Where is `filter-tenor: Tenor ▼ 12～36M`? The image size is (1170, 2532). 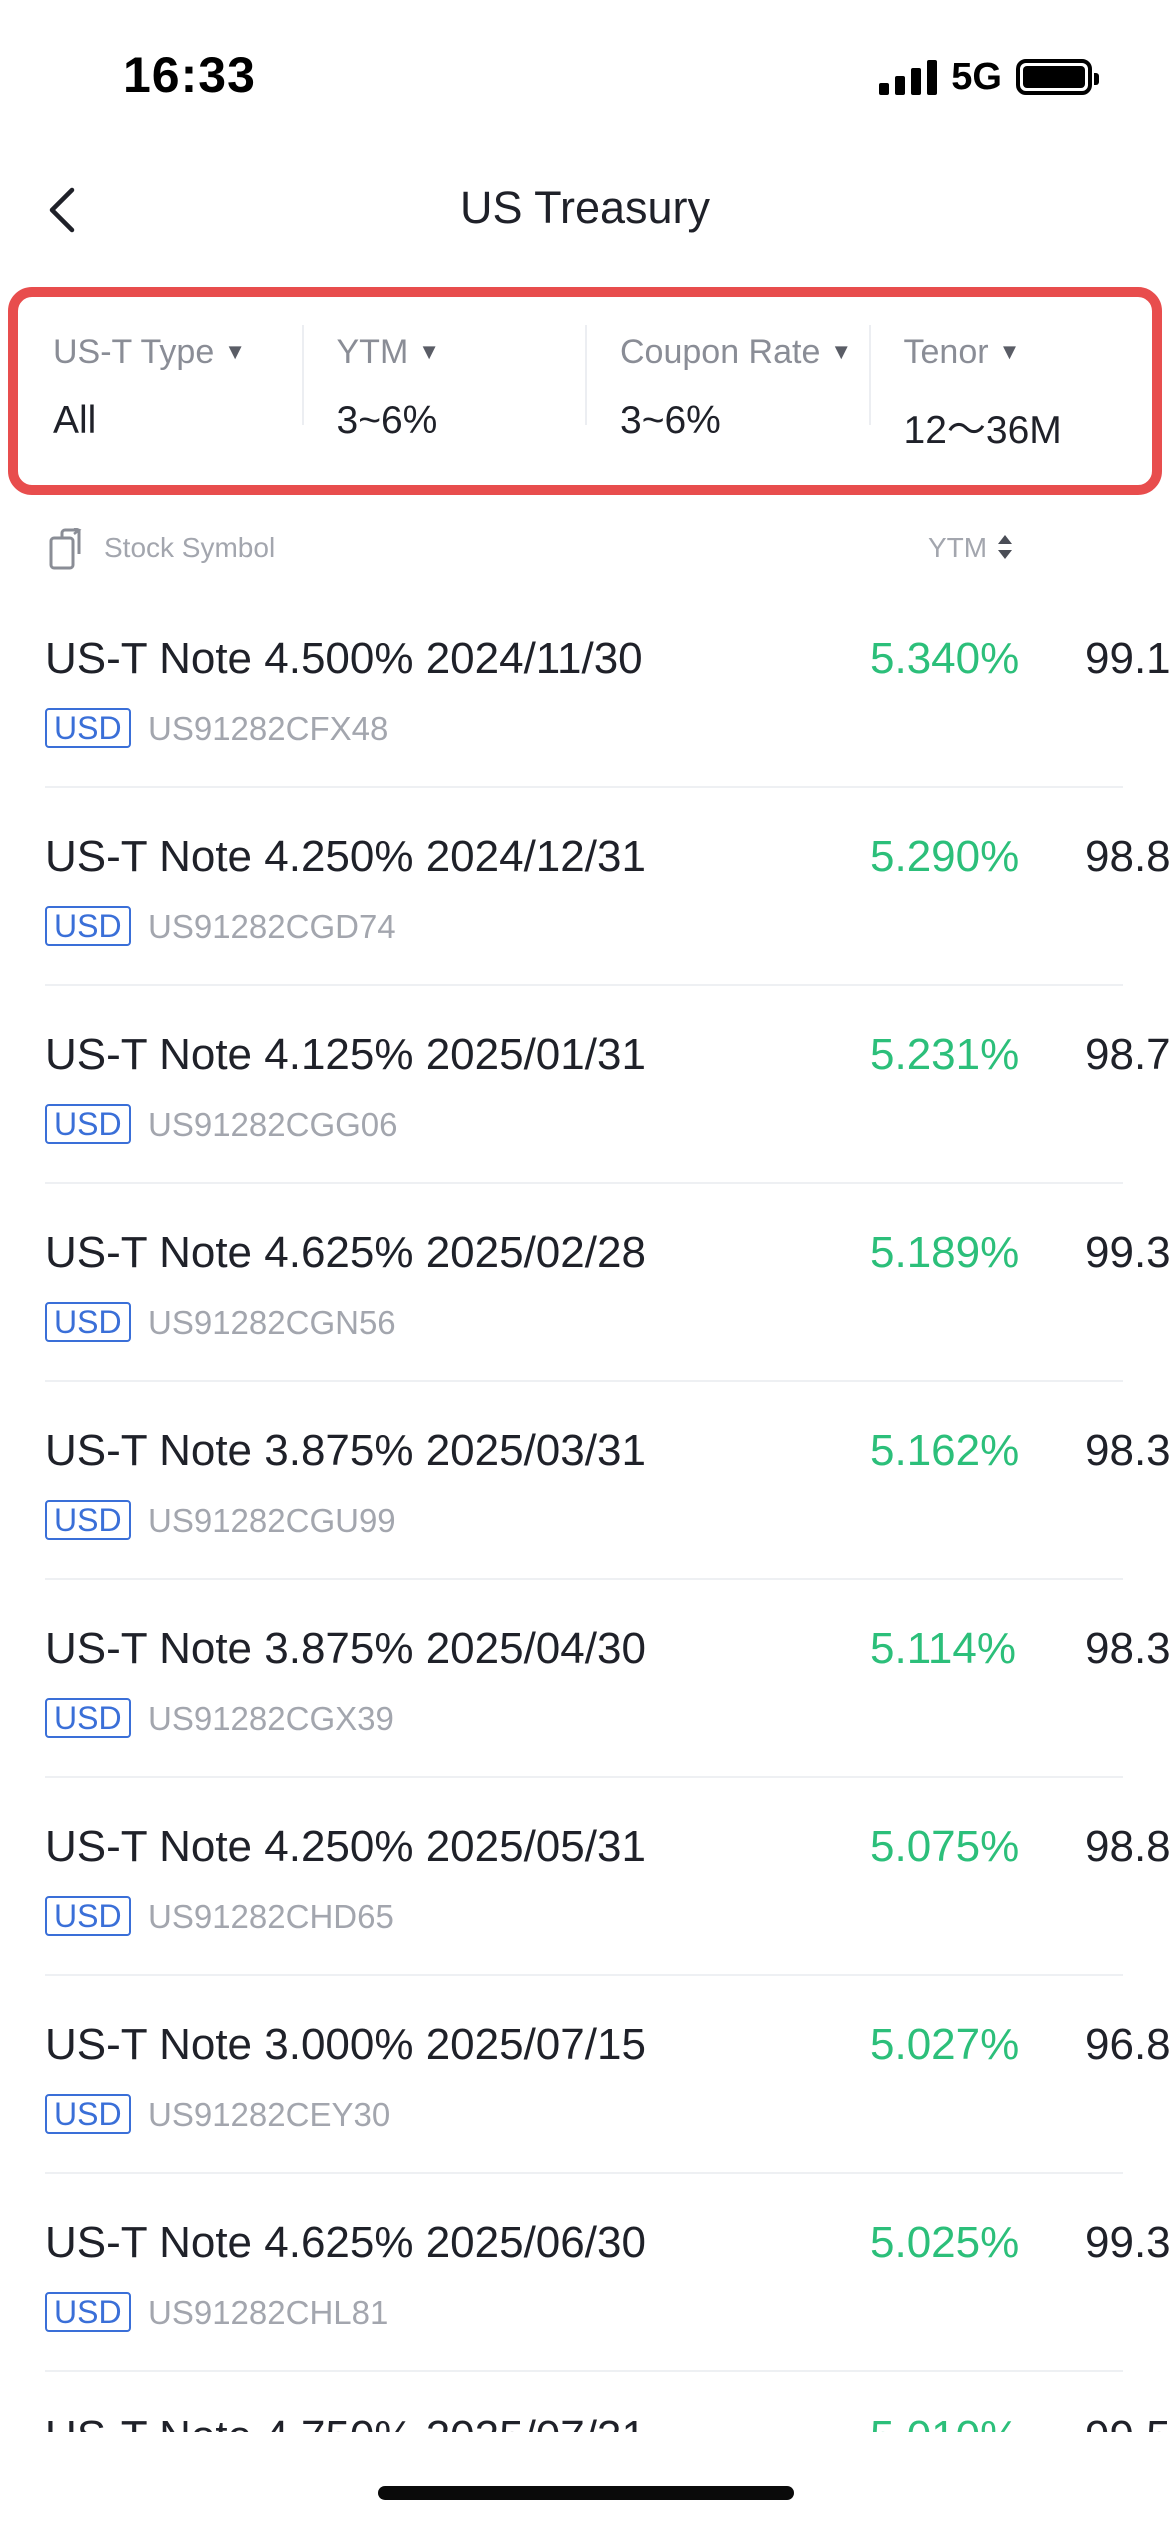
filter-tenor: Tenor ▼ 12～36M is located at coordinates (1010, 391).